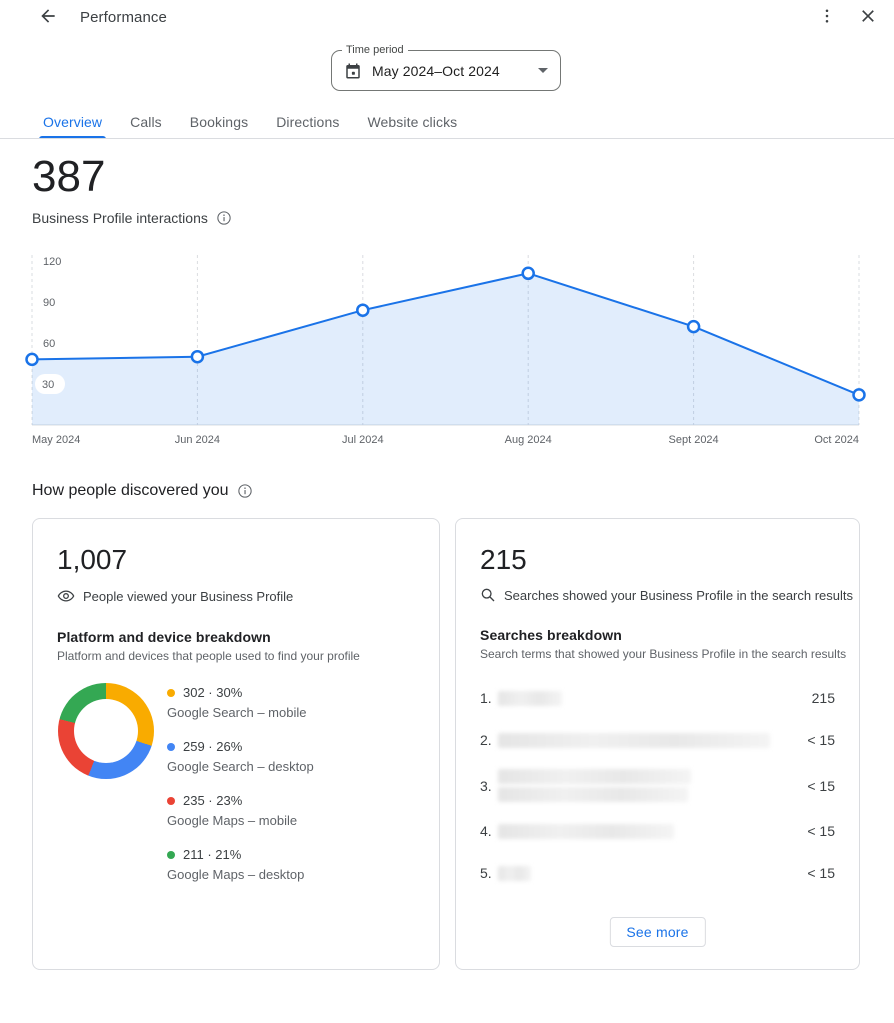 Image resolution: width=894 pixels, height=1023 pixels. What do you see at coordinates (694, 440) in the screenshot?
I see `x-tick-label: Sept 2024` at bounding box center [694, 440].